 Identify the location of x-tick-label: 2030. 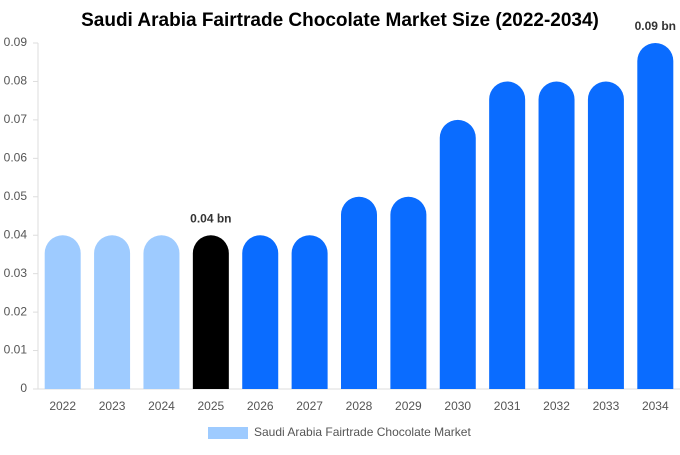
(457, 406).